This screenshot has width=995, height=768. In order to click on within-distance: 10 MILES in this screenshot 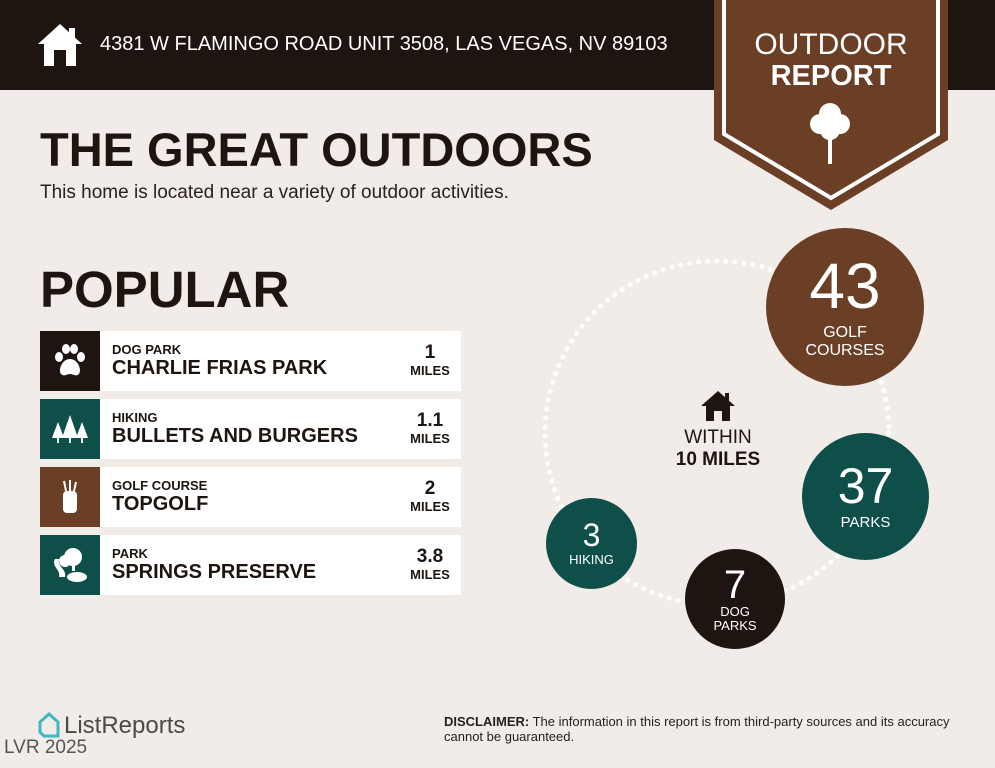, I will do `click(718, 459)`.